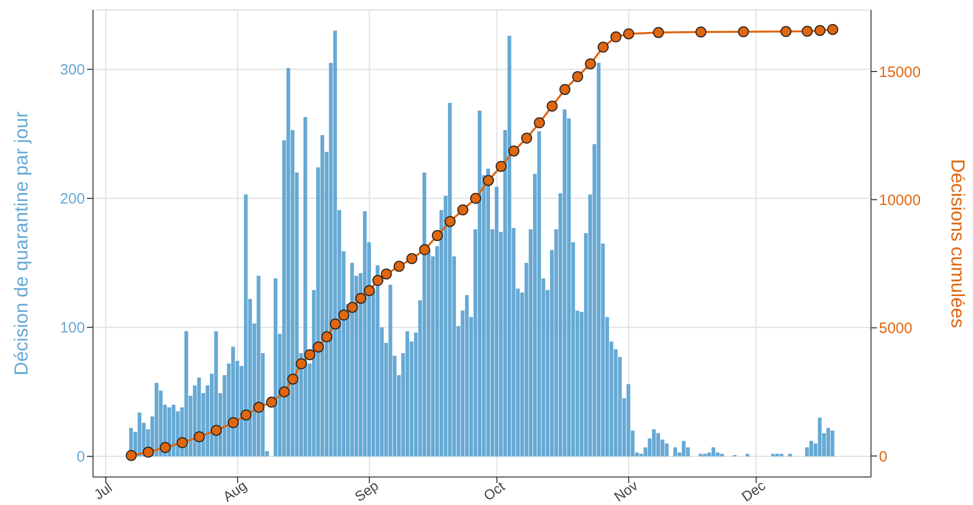 The image size is (973, 505). What do you see at coordinates (895, 329) in the screenshot?
I see `y2-tick-label: 5000` at bounding box center [895, 329].